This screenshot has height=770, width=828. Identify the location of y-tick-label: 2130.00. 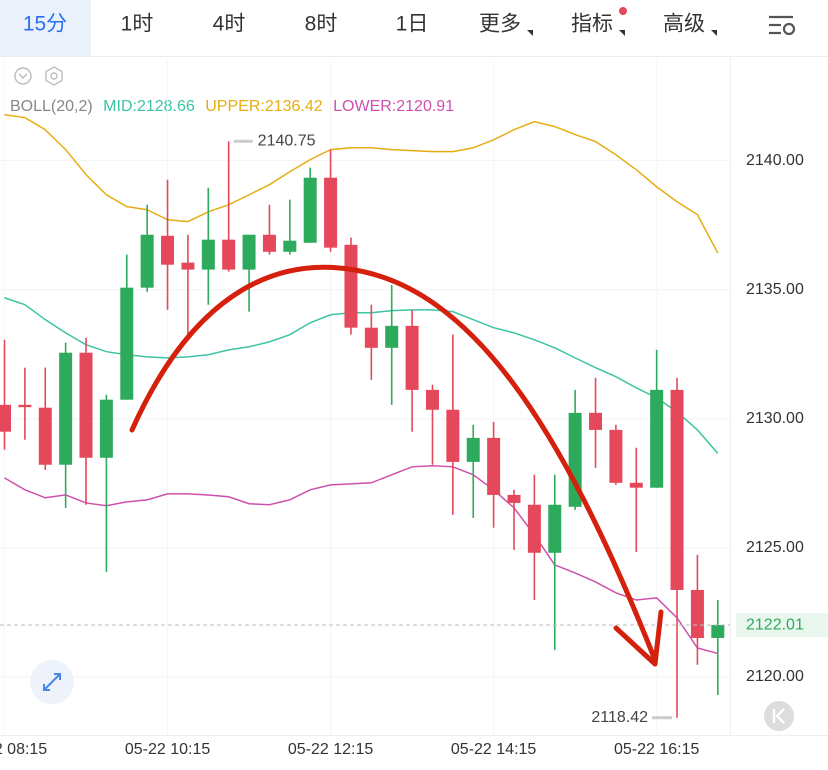
(775, 418).